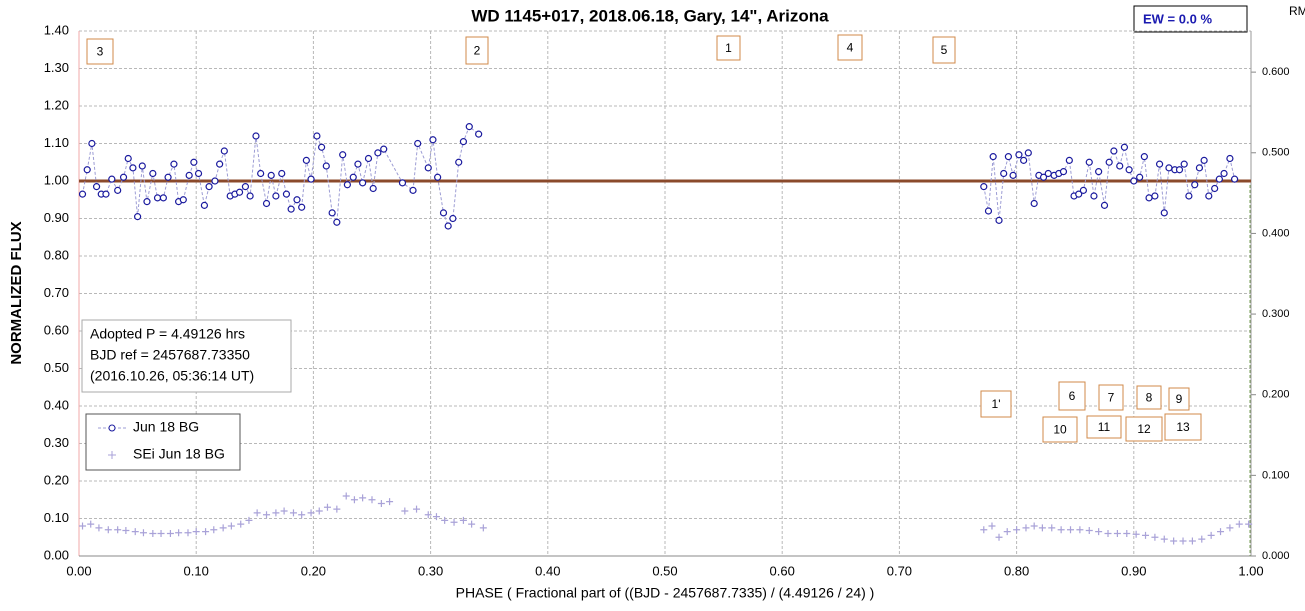  I want to click on x-tick-label: 1.00, so click(1250, 570).